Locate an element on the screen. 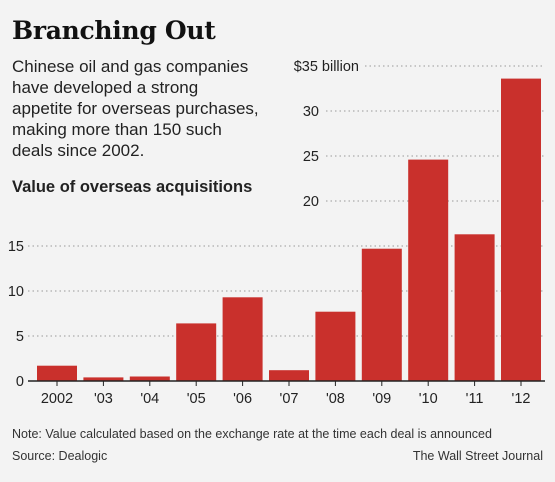  x-tick-label: '09 is located at coordinates (381, 399).